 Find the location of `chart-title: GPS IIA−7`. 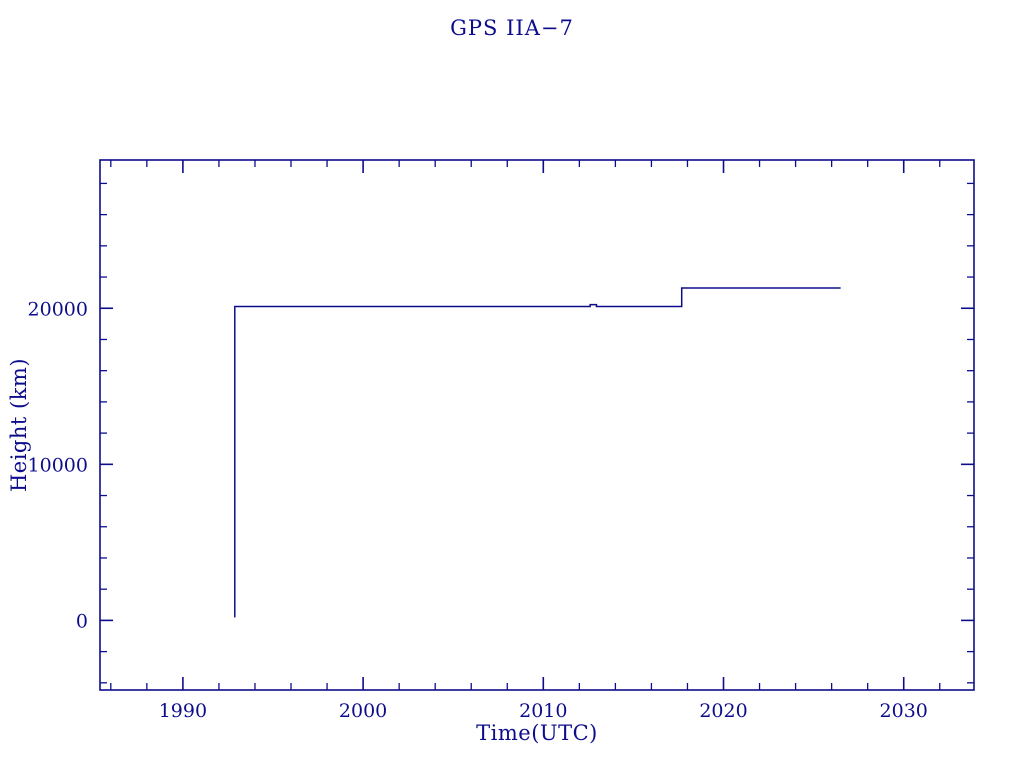

chart-title: GPS IIA−7 is located at coordinates (512, 28).